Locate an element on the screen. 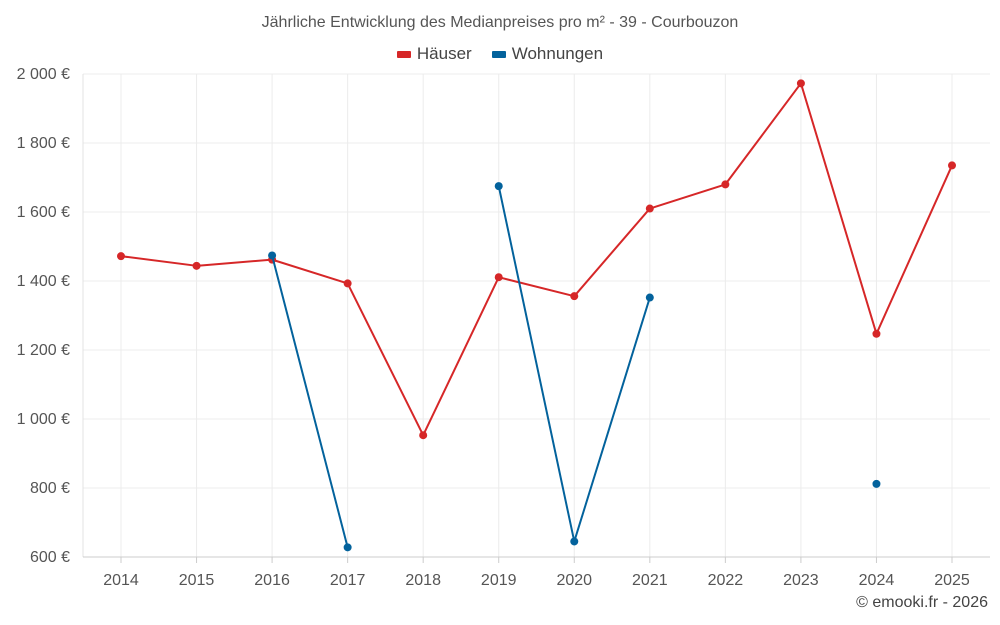 Image resolution: width=1000 pixels, height=625 pixels. x-tick-label: 2020 is located at coordinates (574, 580).